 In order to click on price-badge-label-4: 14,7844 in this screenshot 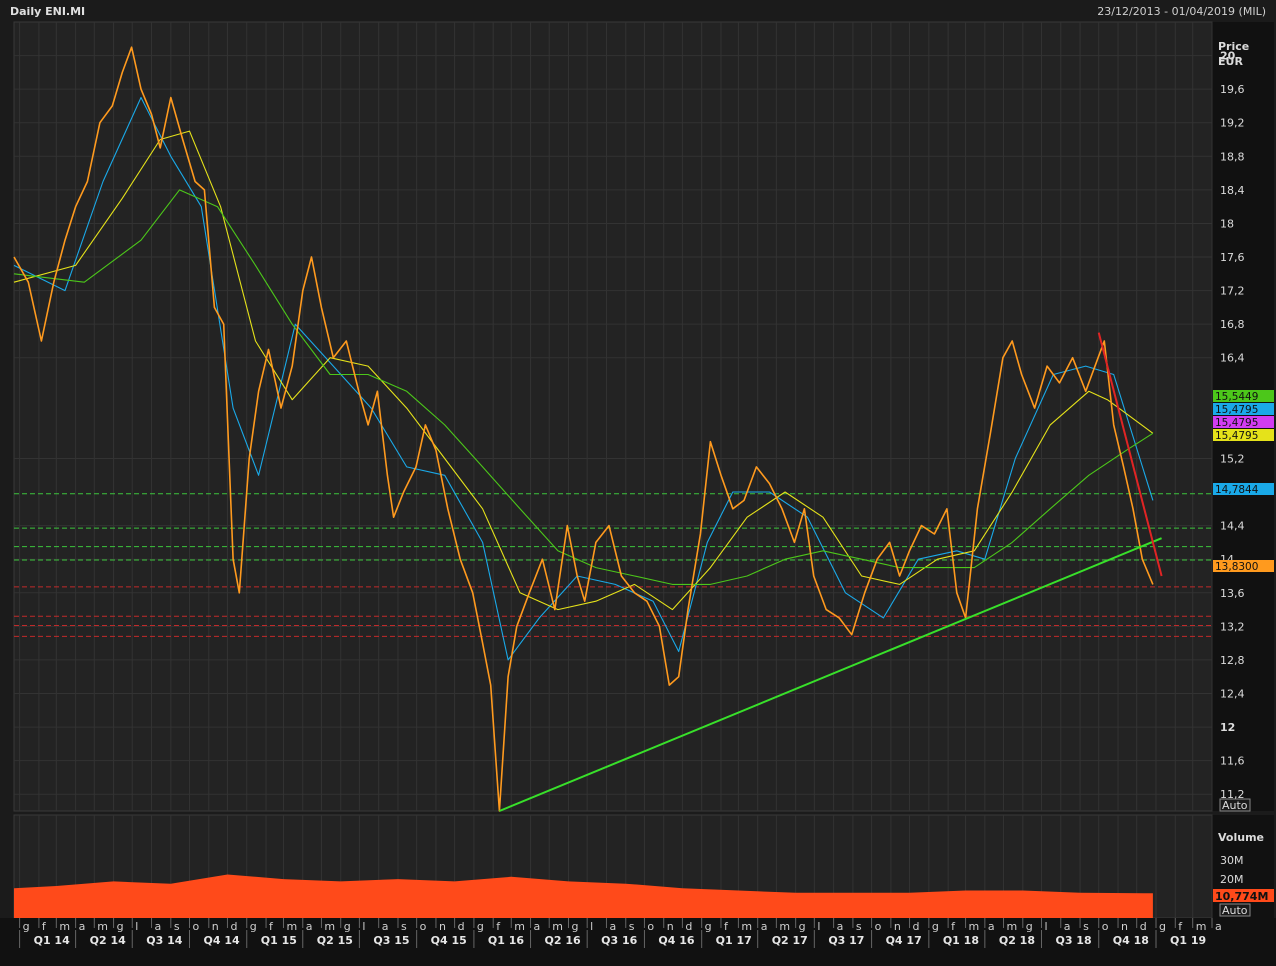, I will do `click(1237, 490)`.